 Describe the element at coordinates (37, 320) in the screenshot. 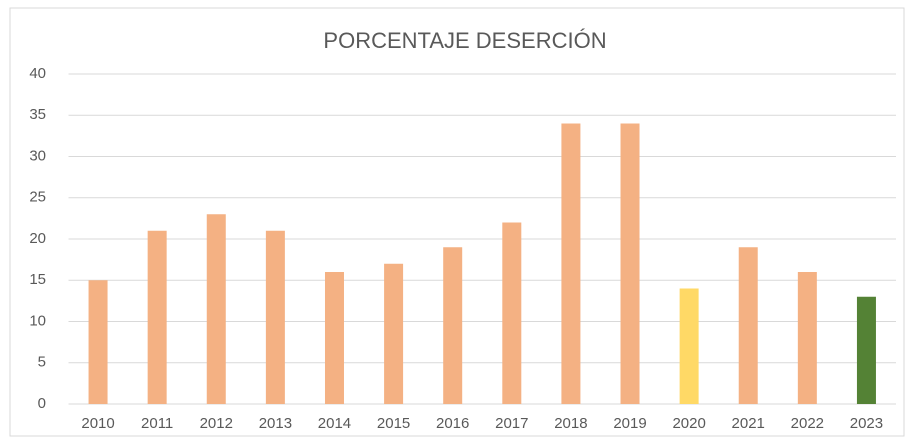

I see `y-tick-label: 10` at that location.